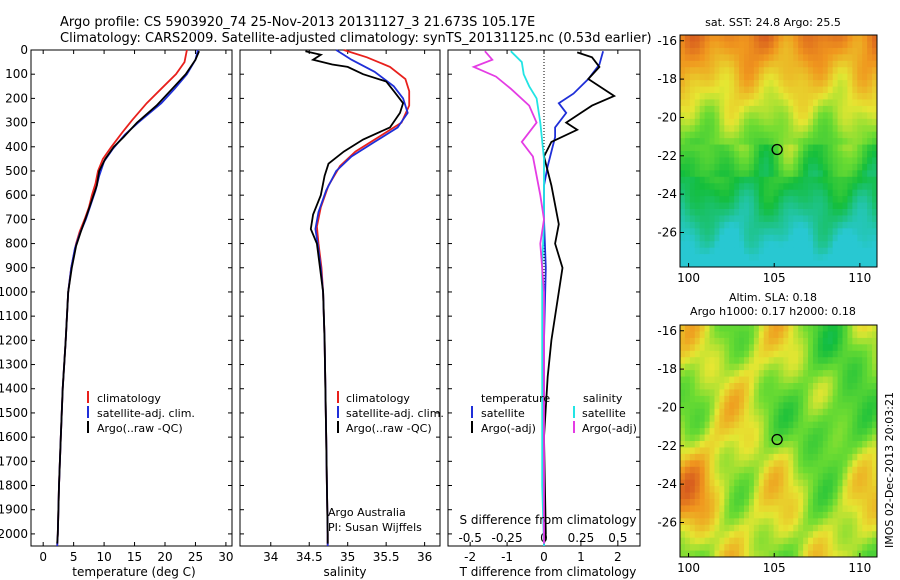  What do you see at coordinates (774, 568) in the screenshot?
I see `x-tick-label: 105` at bounding box center [774, 568].